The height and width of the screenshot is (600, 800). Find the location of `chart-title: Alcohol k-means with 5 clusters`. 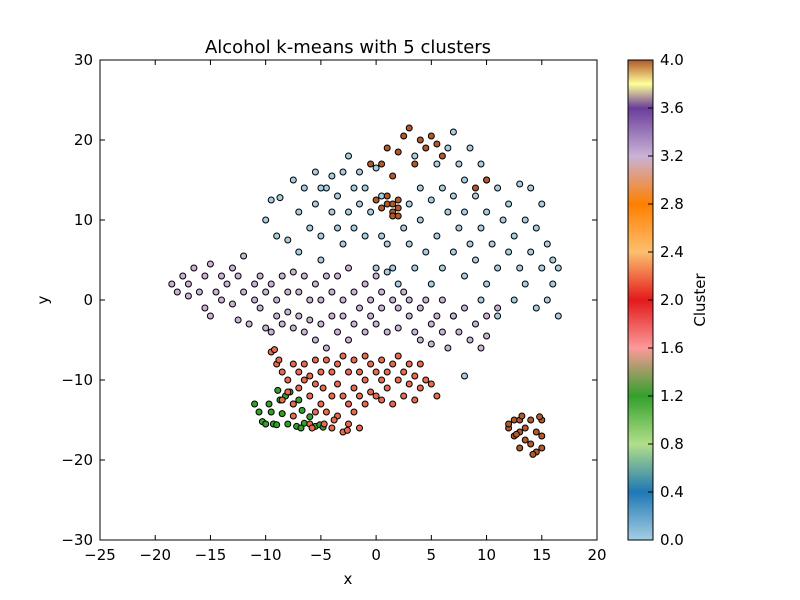

chart-title: Alcohol k-means with 5 clusters is located at coordinates (348, 47).